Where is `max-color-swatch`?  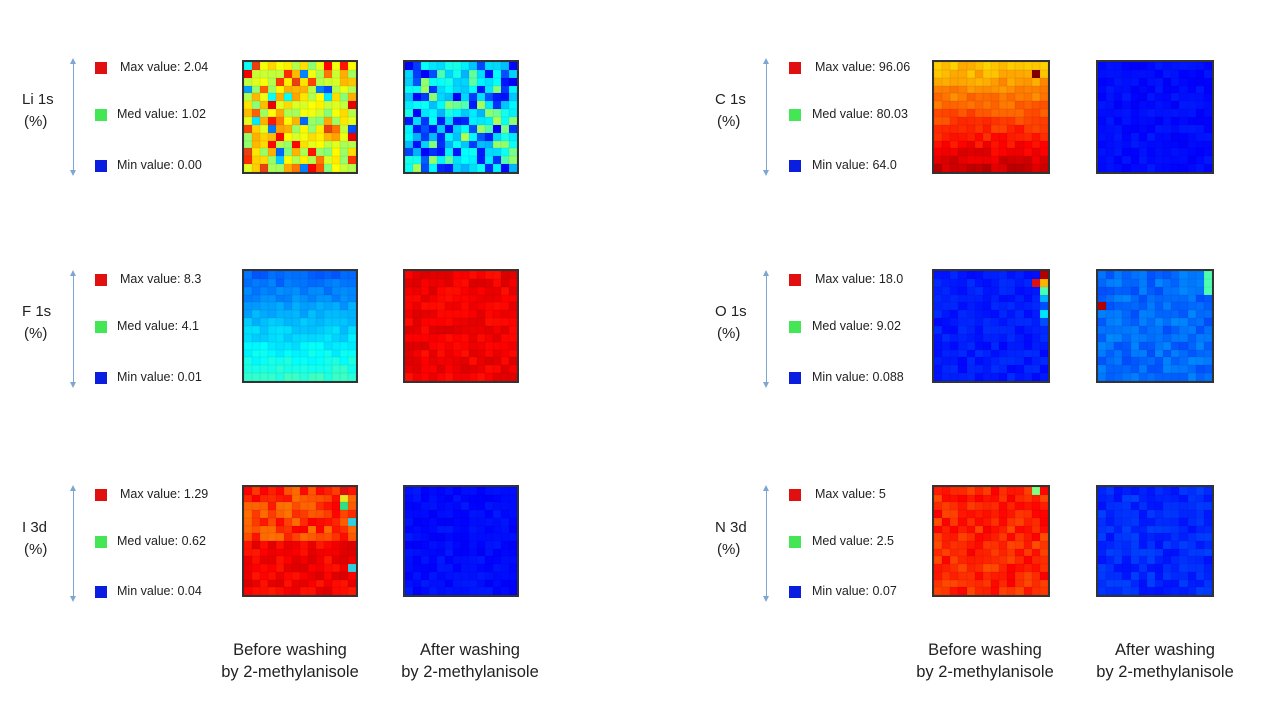
max-color-swatch is located at coordinates (795, 495).